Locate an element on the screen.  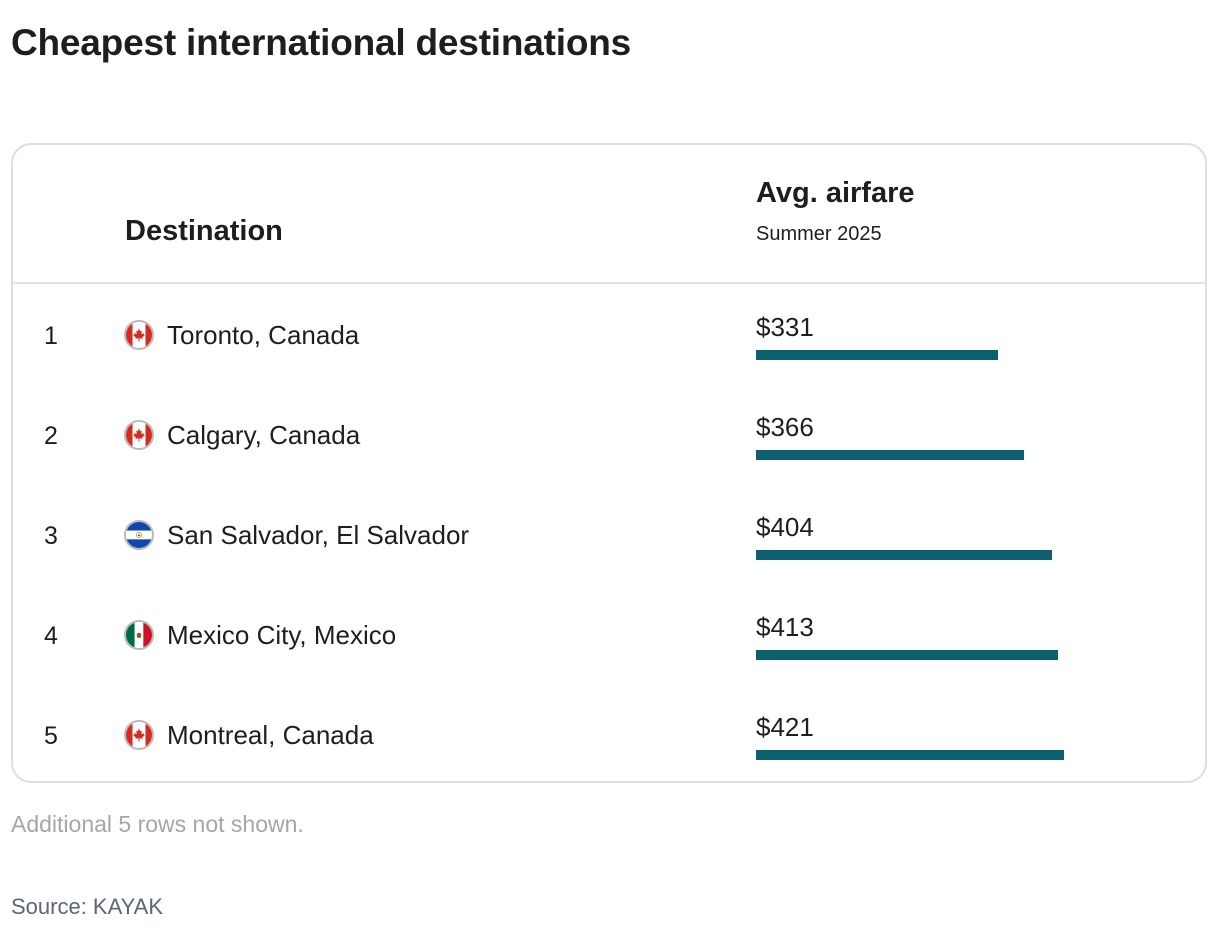
source-note: Source: KAYAK is located at coordinates (87, 906).